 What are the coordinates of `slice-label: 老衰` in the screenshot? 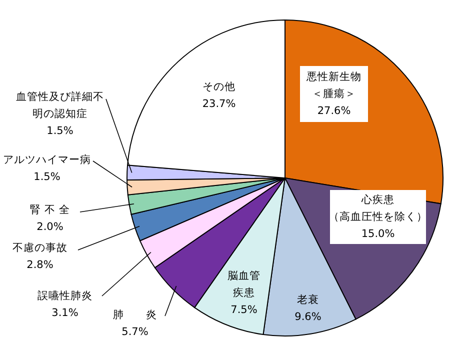 It's located at (308, 299).